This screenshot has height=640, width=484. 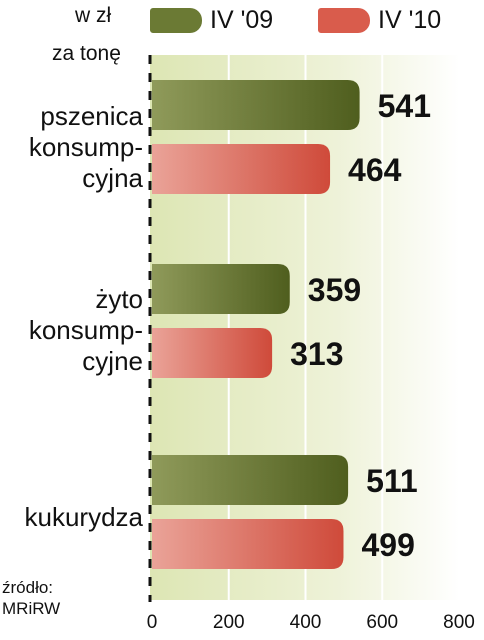 What do you see at coordinates (31, 608) in the screenshot?
I see `source-line2: MRiRW` at bounding box center [31, 608].